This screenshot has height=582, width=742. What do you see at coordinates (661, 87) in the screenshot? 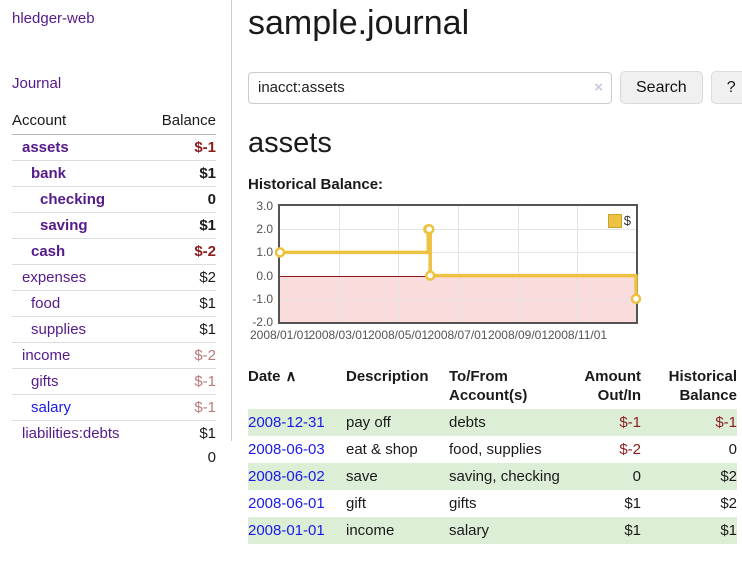
I see `search-button: Search` at bounding box center [661, 87].